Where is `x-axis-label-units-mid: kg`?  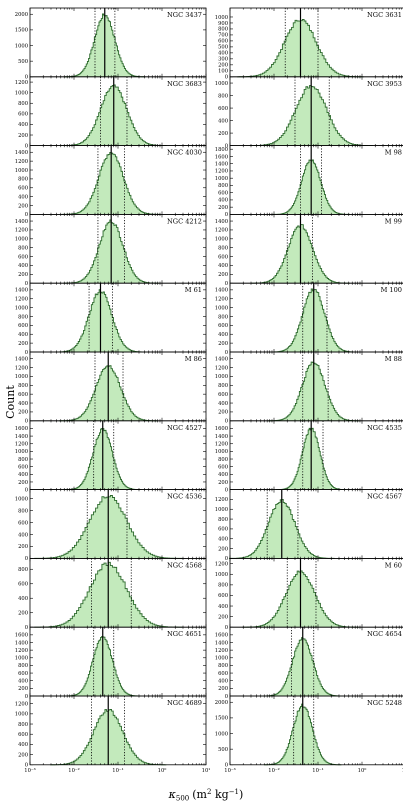
x-axis-label-units-mid: kg is located at coordinates (219, 794).